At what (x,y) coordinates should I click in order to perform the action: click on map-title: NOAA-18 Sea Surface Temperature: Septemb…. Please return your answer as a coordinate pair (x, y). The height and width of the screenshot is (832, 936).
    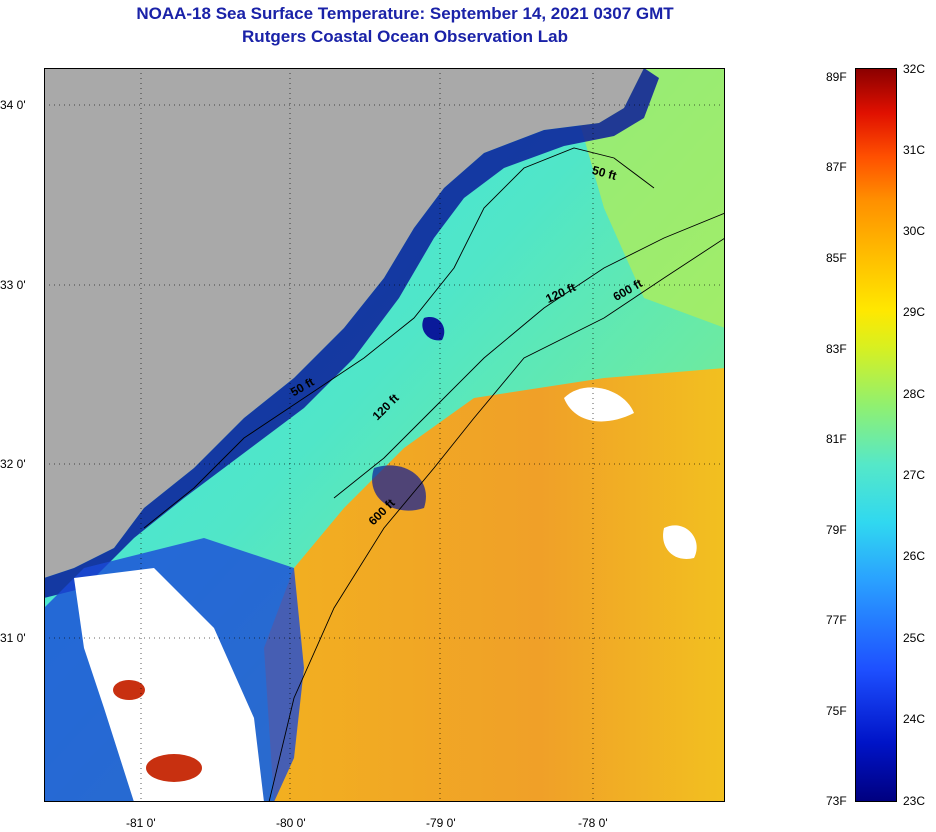
    Looking at the image, I should click on (405, 13).